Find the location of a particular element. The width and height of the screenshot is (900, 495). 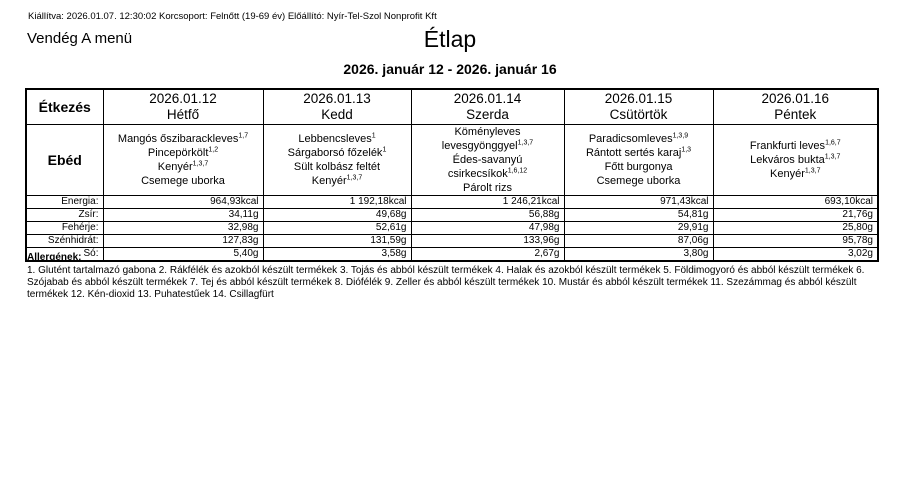

day-header: 2026.01.15 Csütörtök is located at coordinates (638, 106).